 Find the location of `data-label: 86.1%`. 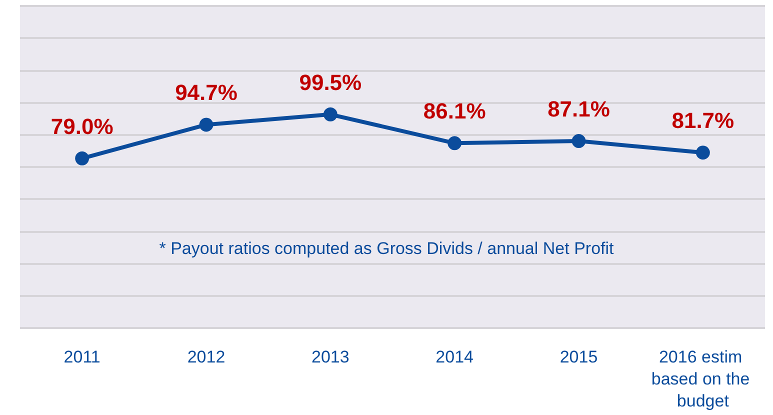

data-label: 86.1% is located at coordinates (454, 111).